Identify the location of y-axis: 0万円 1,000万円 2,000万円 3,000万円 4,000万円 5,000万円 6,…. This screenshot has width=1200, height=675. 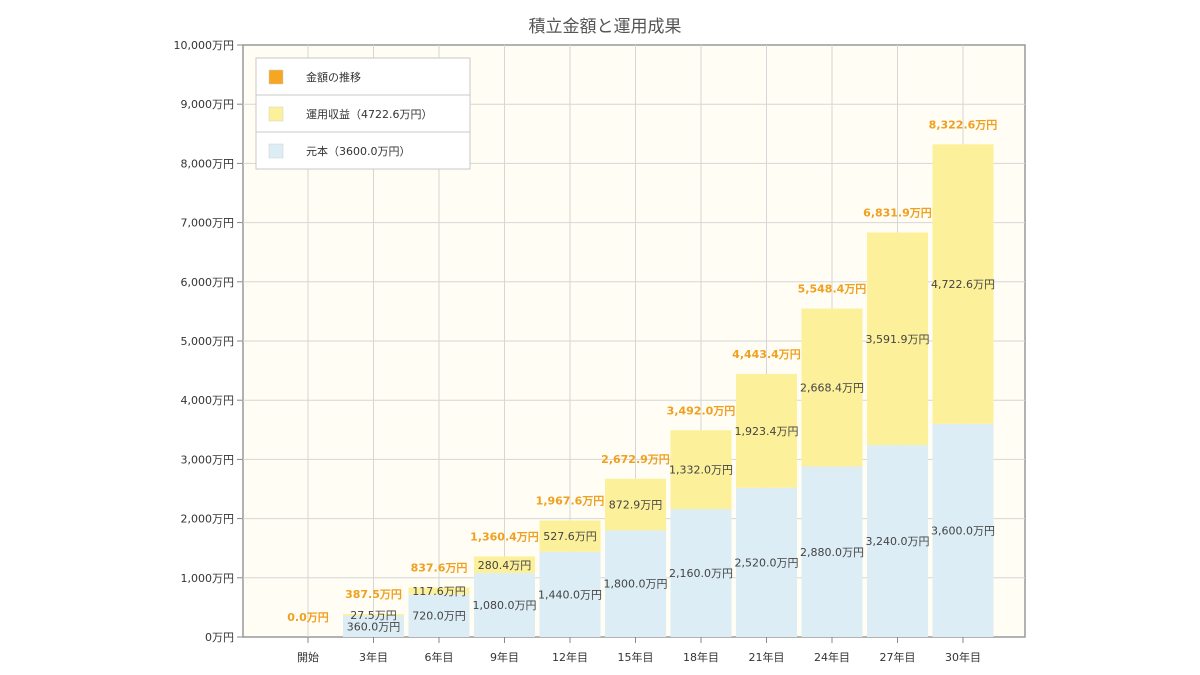
(208, 341).